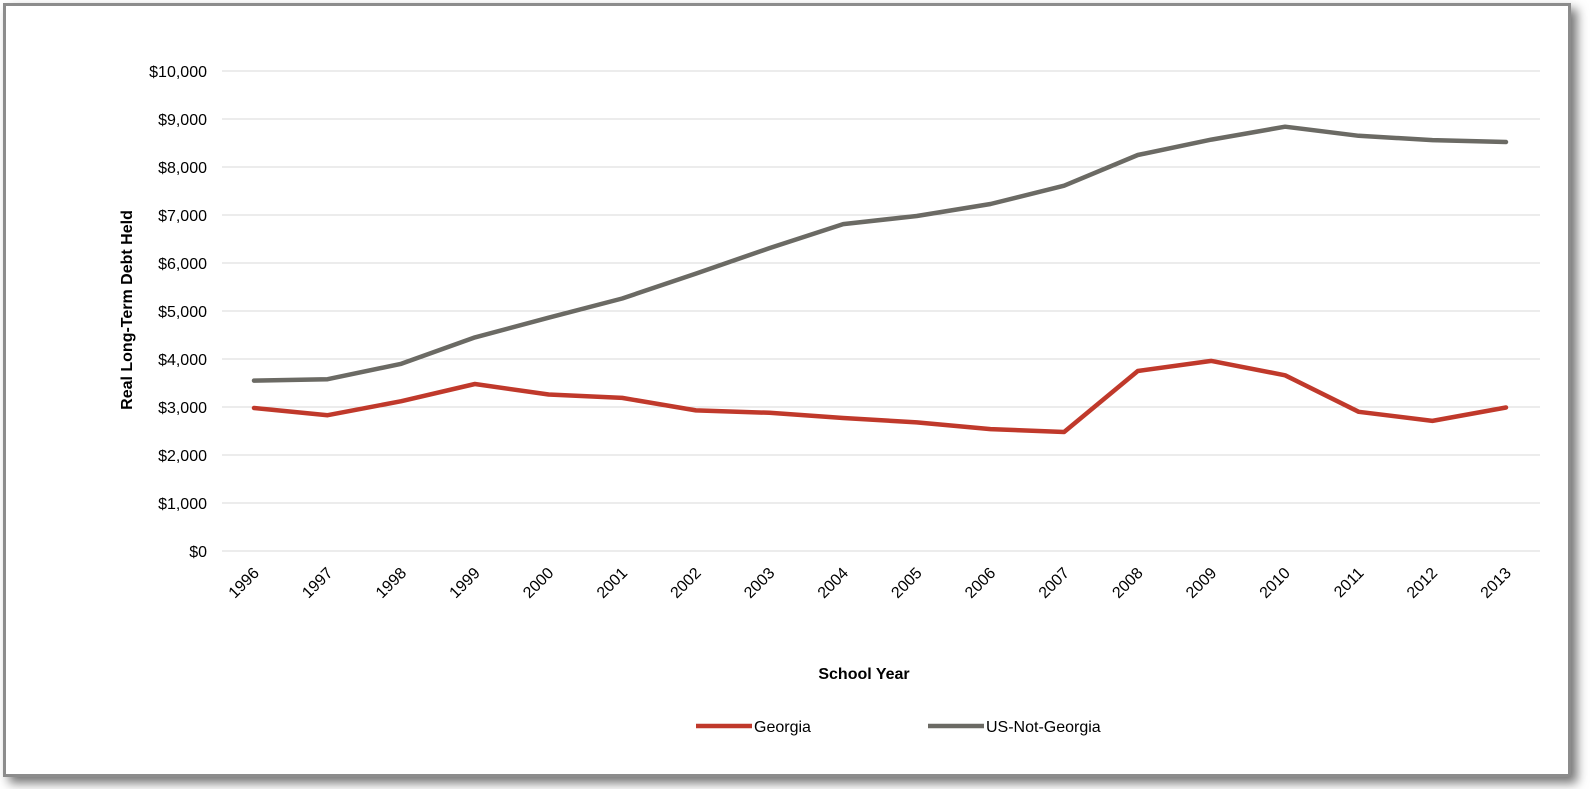  Describe the element at coordinates (1127, 583) in the screenshot. I see `x-tick-label: 2008` at that location.